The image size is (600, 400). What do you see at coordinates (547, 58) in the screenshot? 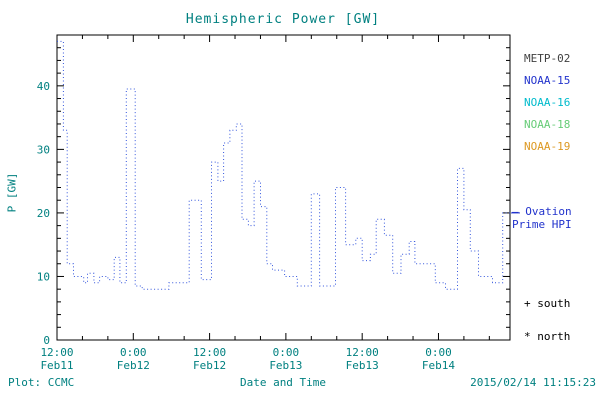
I see `legend-item-metp-02: METP-02` at bounding box center [547, 58].